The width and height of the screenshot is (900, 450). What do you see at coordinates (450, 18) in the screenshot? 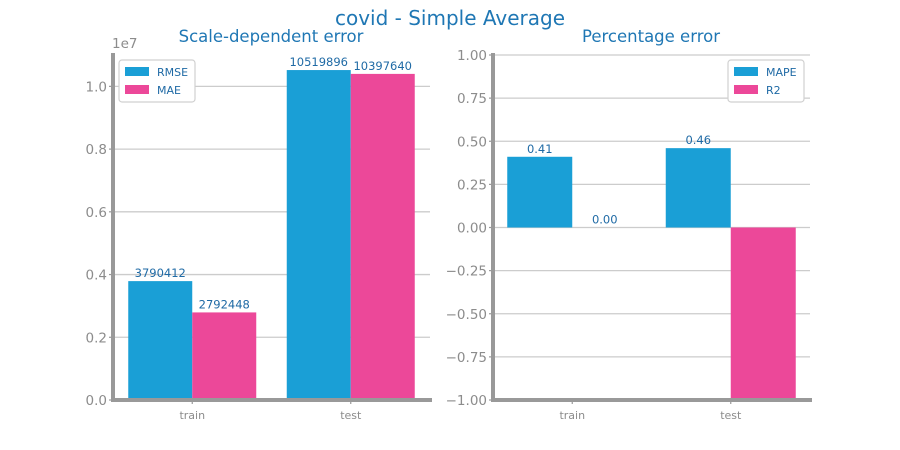
I see `figure-title: covid - Simple Average` at bounding box center [450, 18].